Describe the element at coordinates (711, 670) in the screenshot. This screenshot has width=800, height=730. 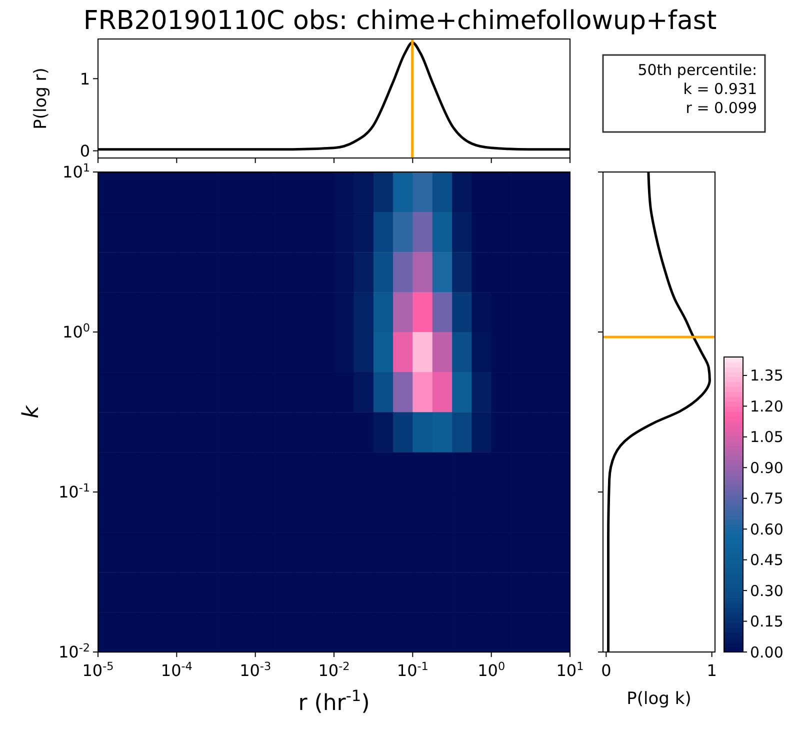
I see `x-tick-label: 1` at that location.